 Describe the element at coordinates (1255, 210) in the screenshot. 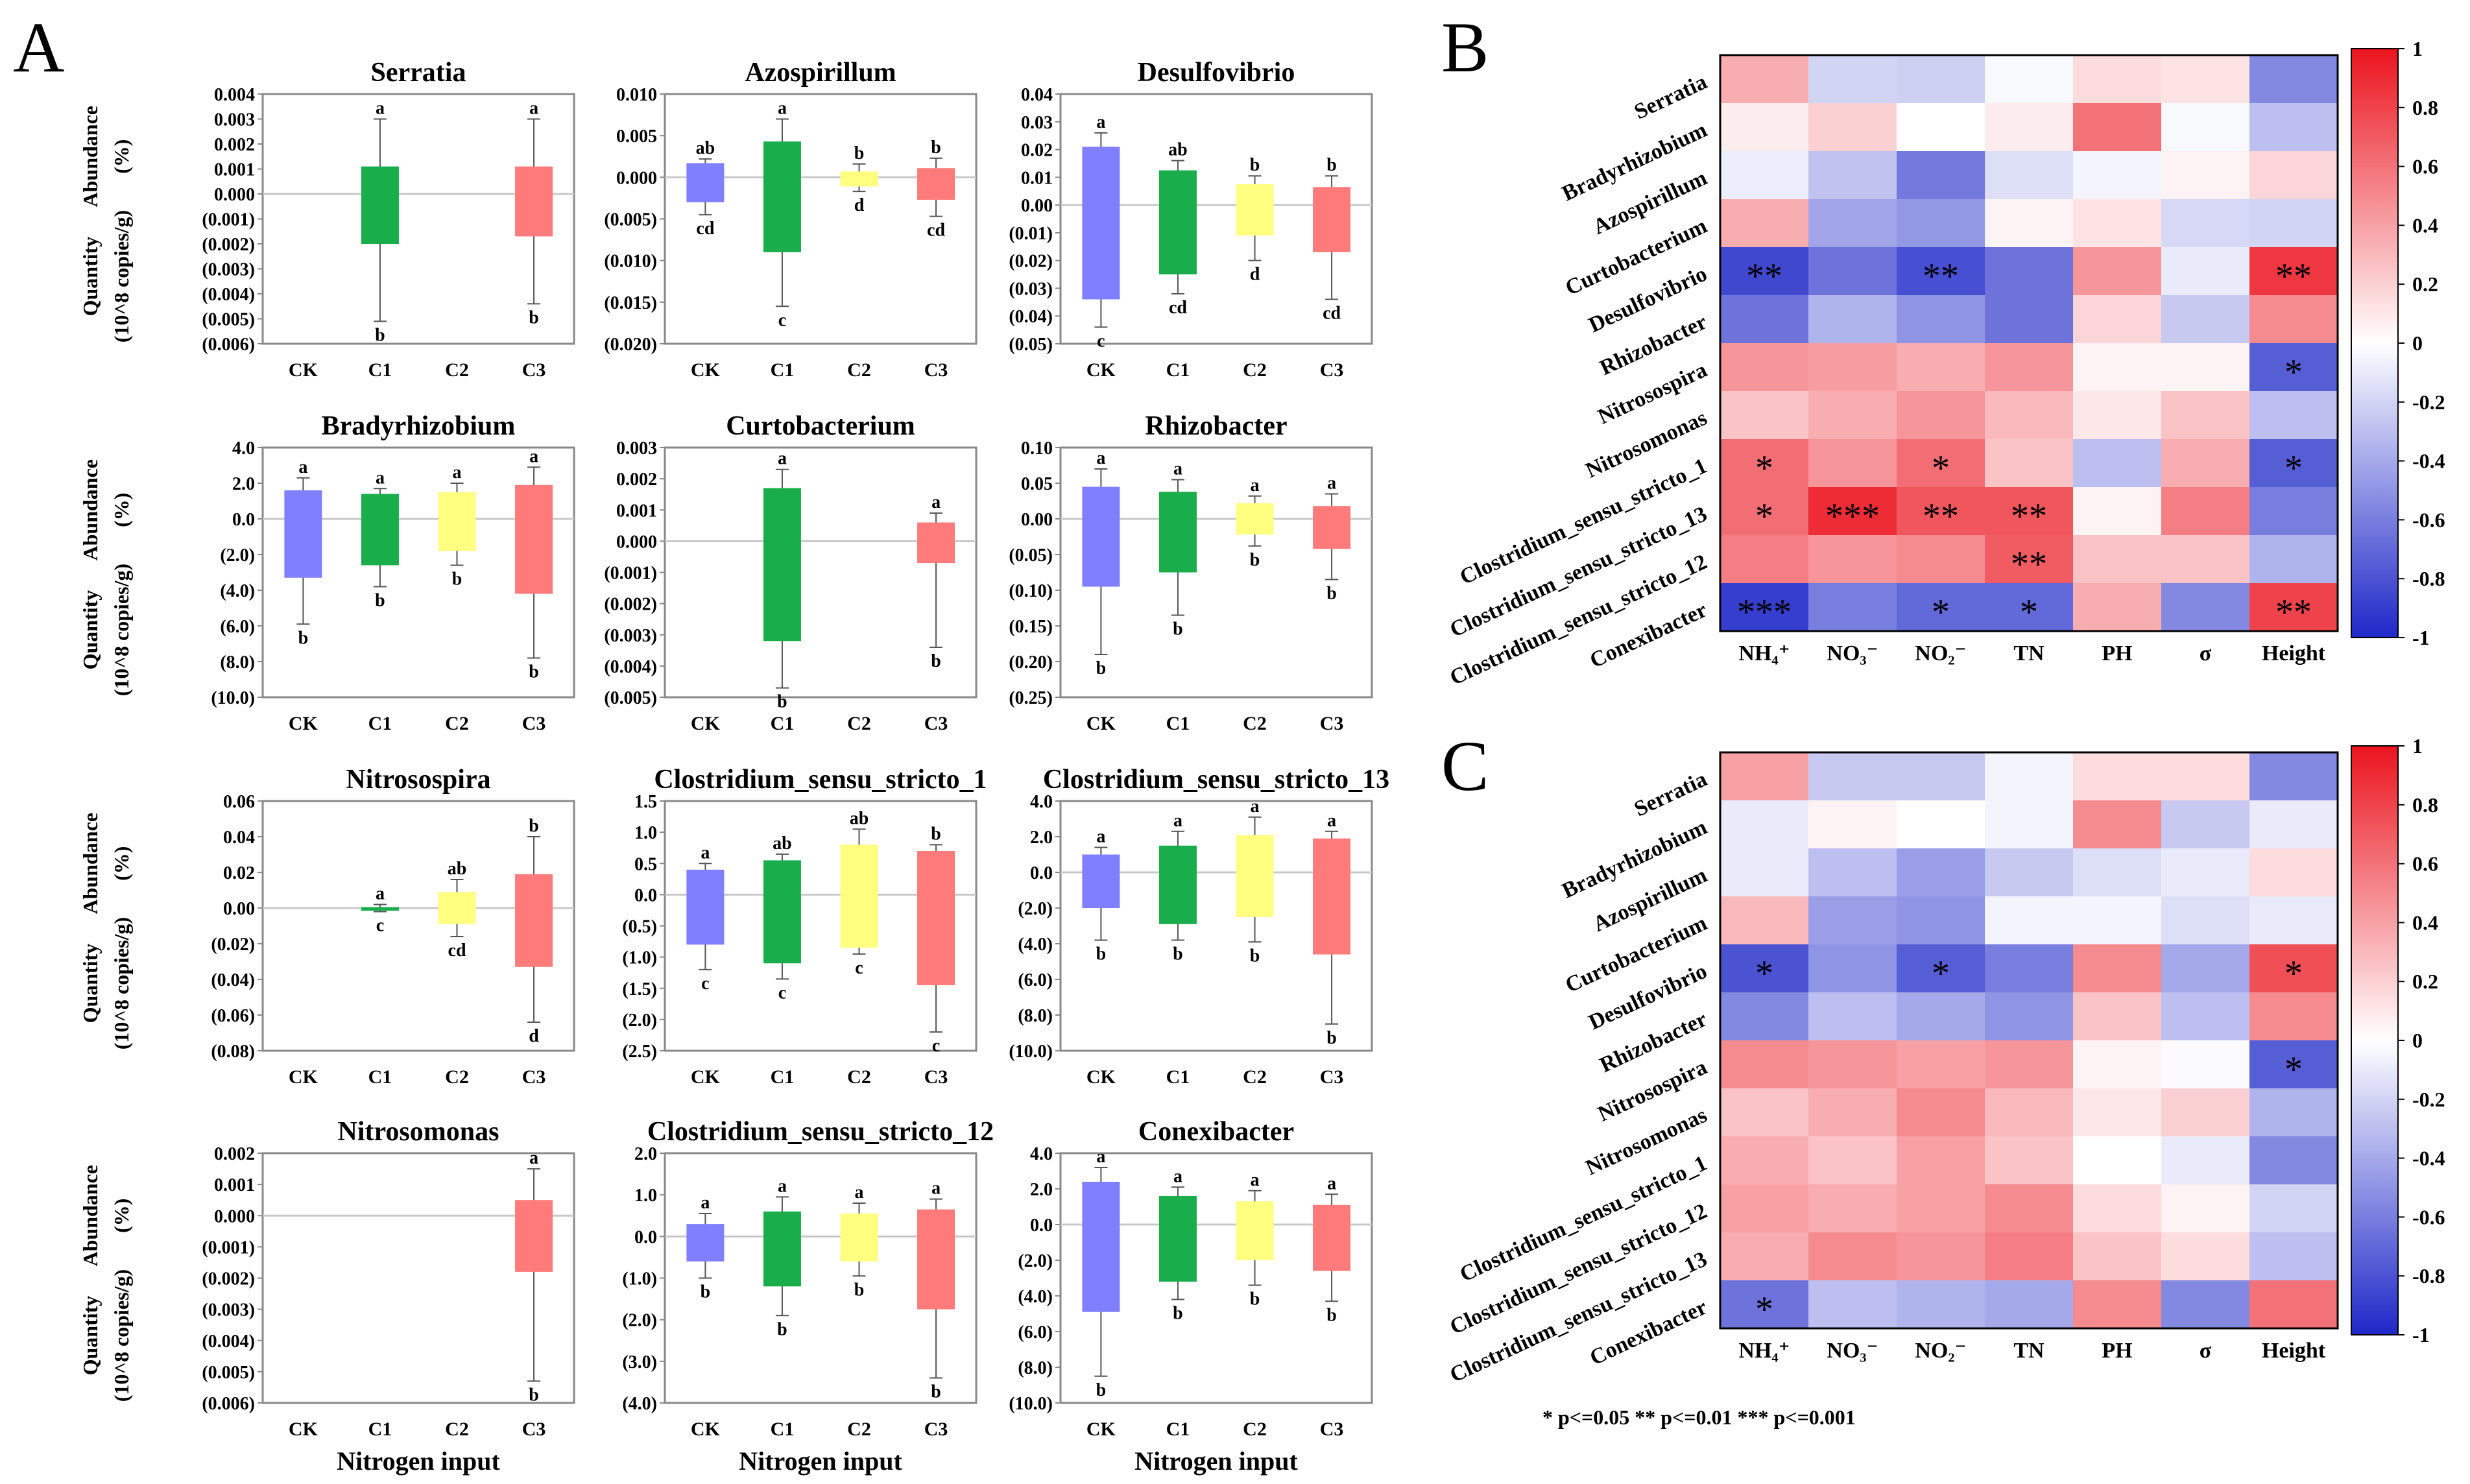

I see `box-c2` at that location.